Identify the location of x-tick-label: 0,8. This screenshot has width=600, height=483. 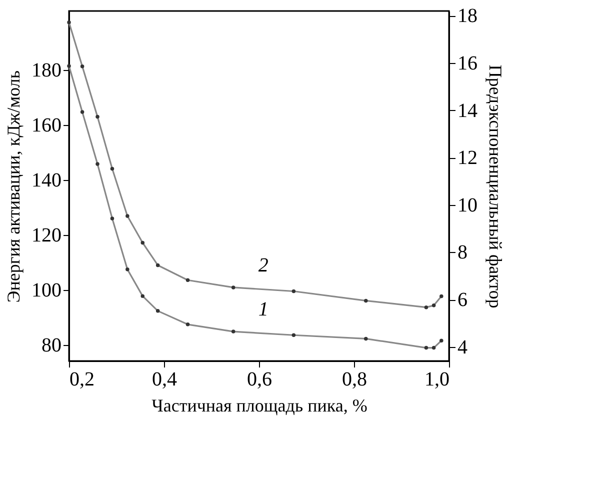
(354, 379).